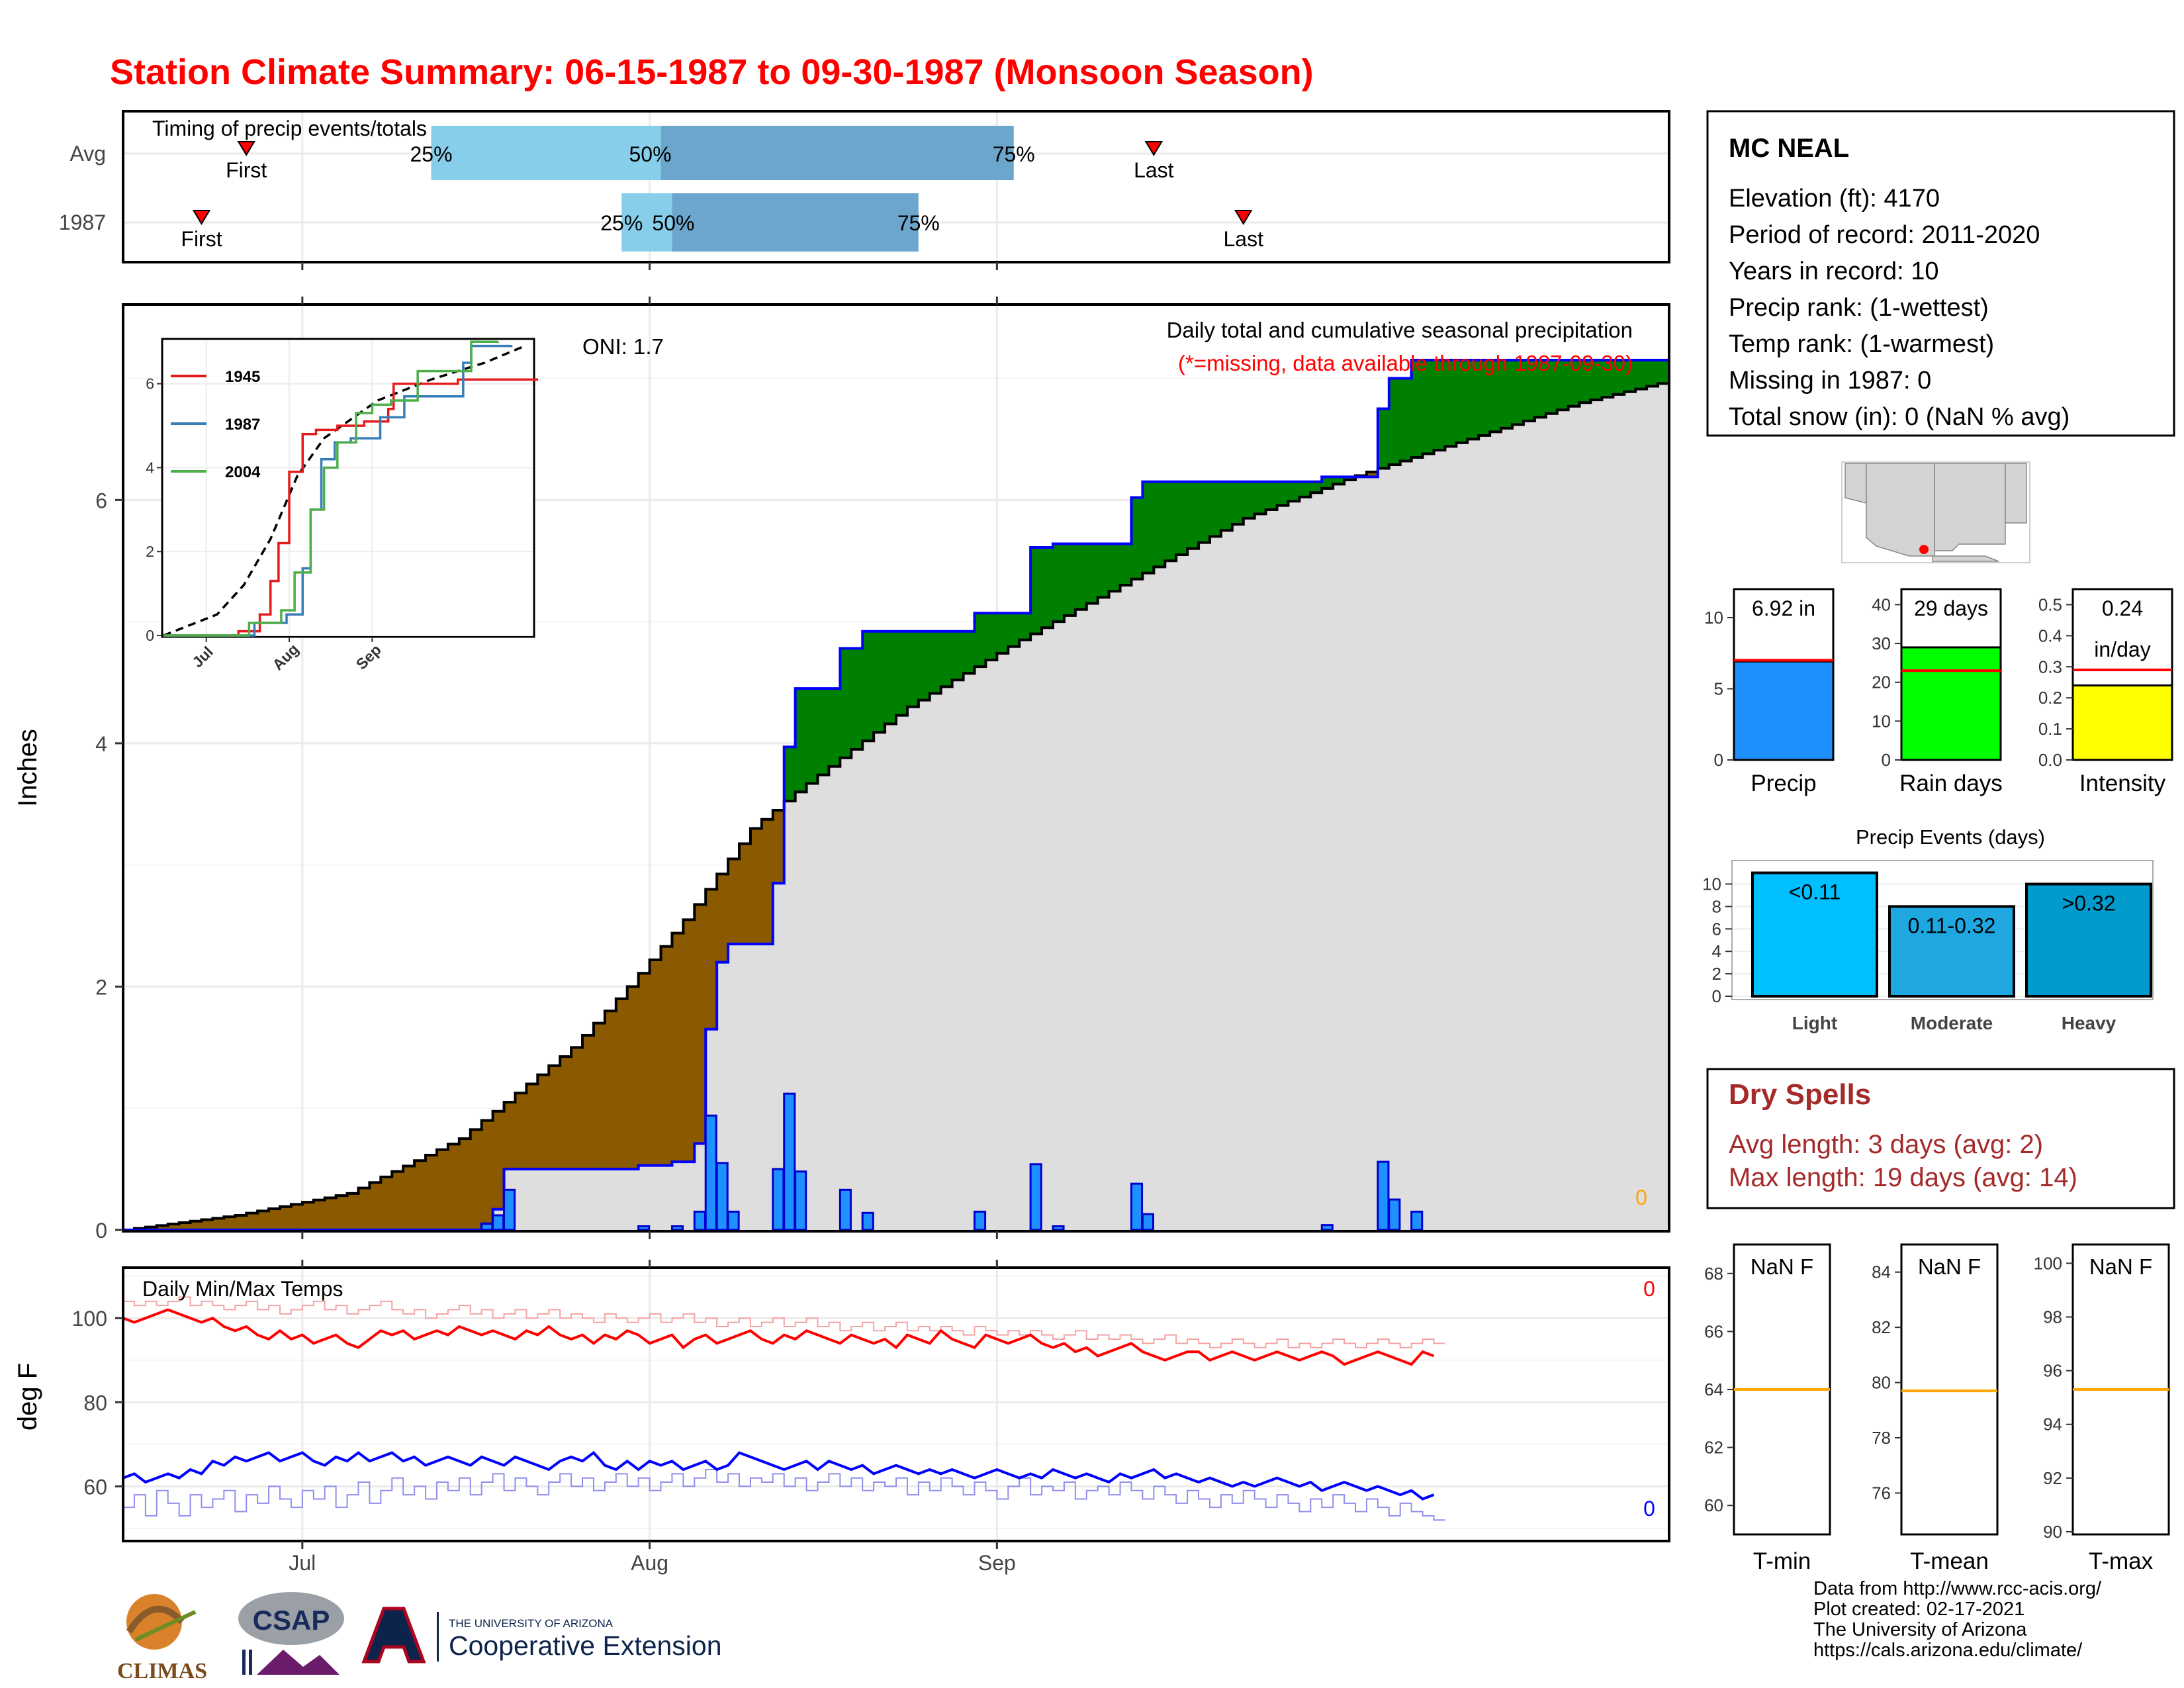 The height and width of the screenshot is (1688, 2184). What do you see at coordinates (1834, 198) in the screenshot?
I see `station-info-line: Elevation (ft): 4170` at bounding box center [1834, 198].